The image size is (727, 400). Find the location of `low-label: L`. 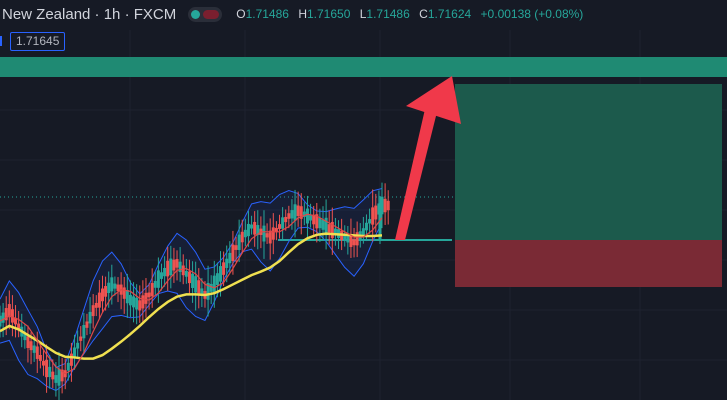

low-label: L is located at coordinates (363, 14).